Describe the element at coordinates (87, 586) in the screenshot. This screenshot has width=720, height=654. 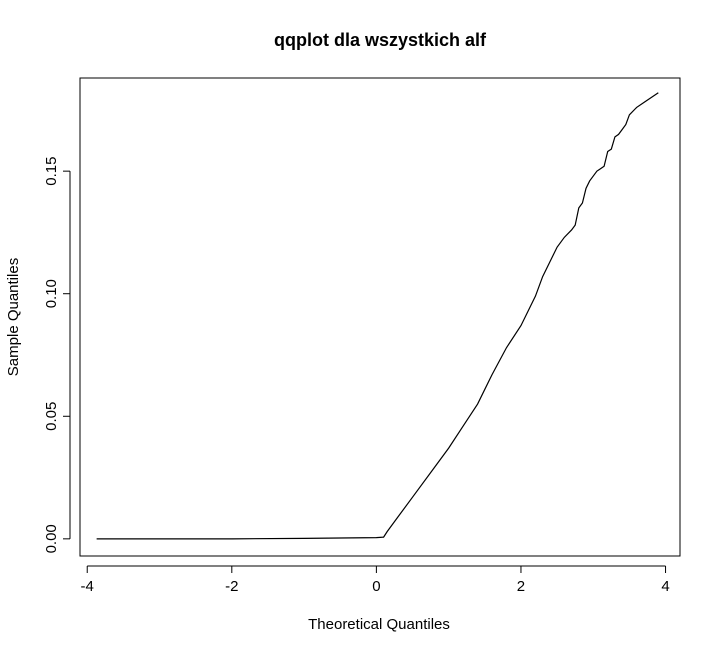
I see `x-tick-label: -4` at that location.